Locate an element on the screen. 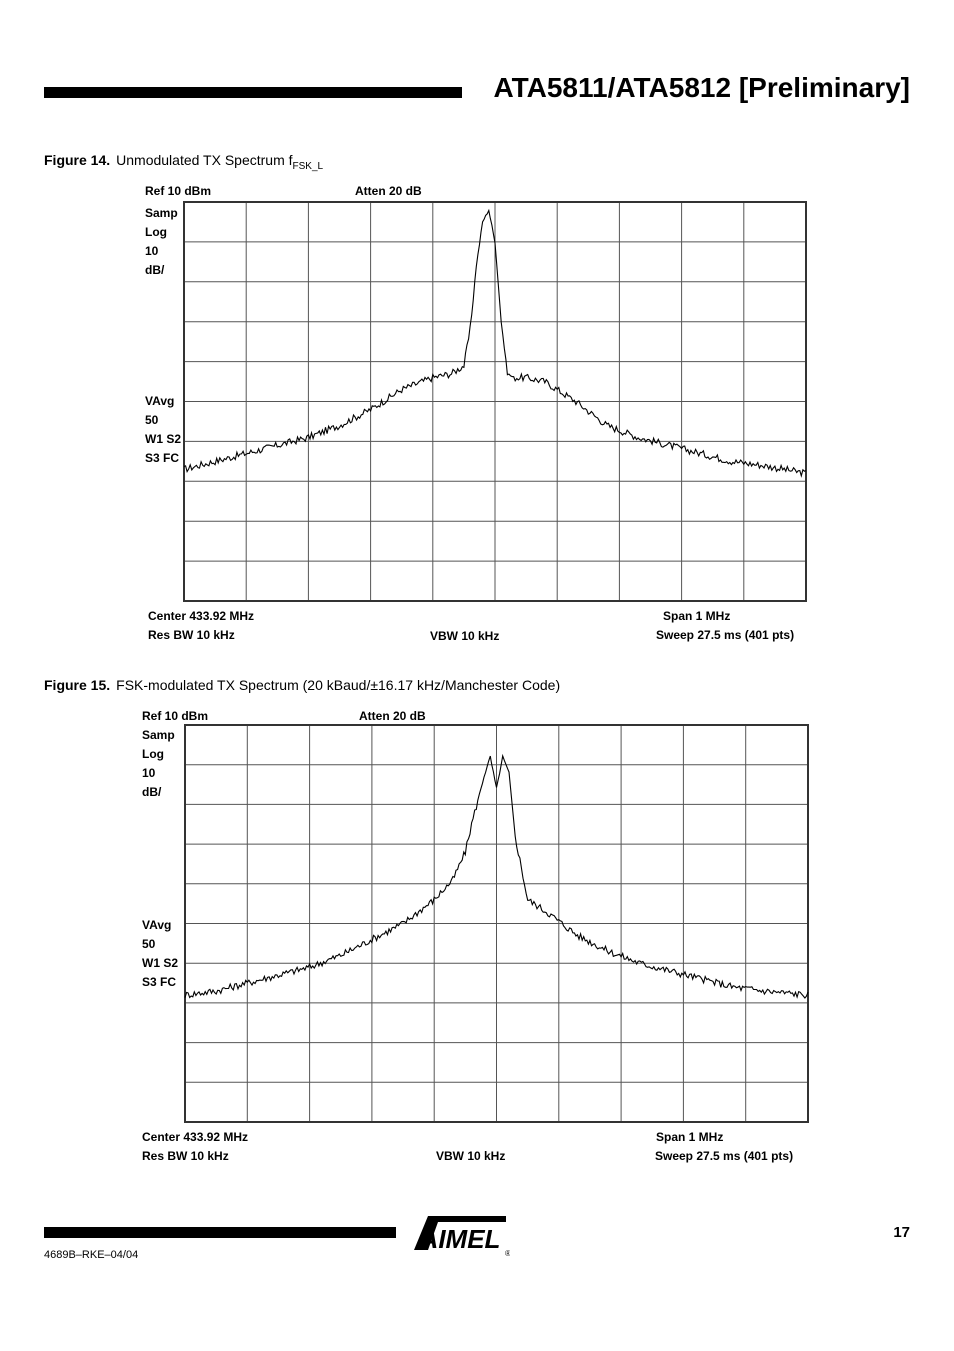 The width and height of the screenshot is (954, 1351). svg-text: AIMEL is located at coordinates (460, 1239).